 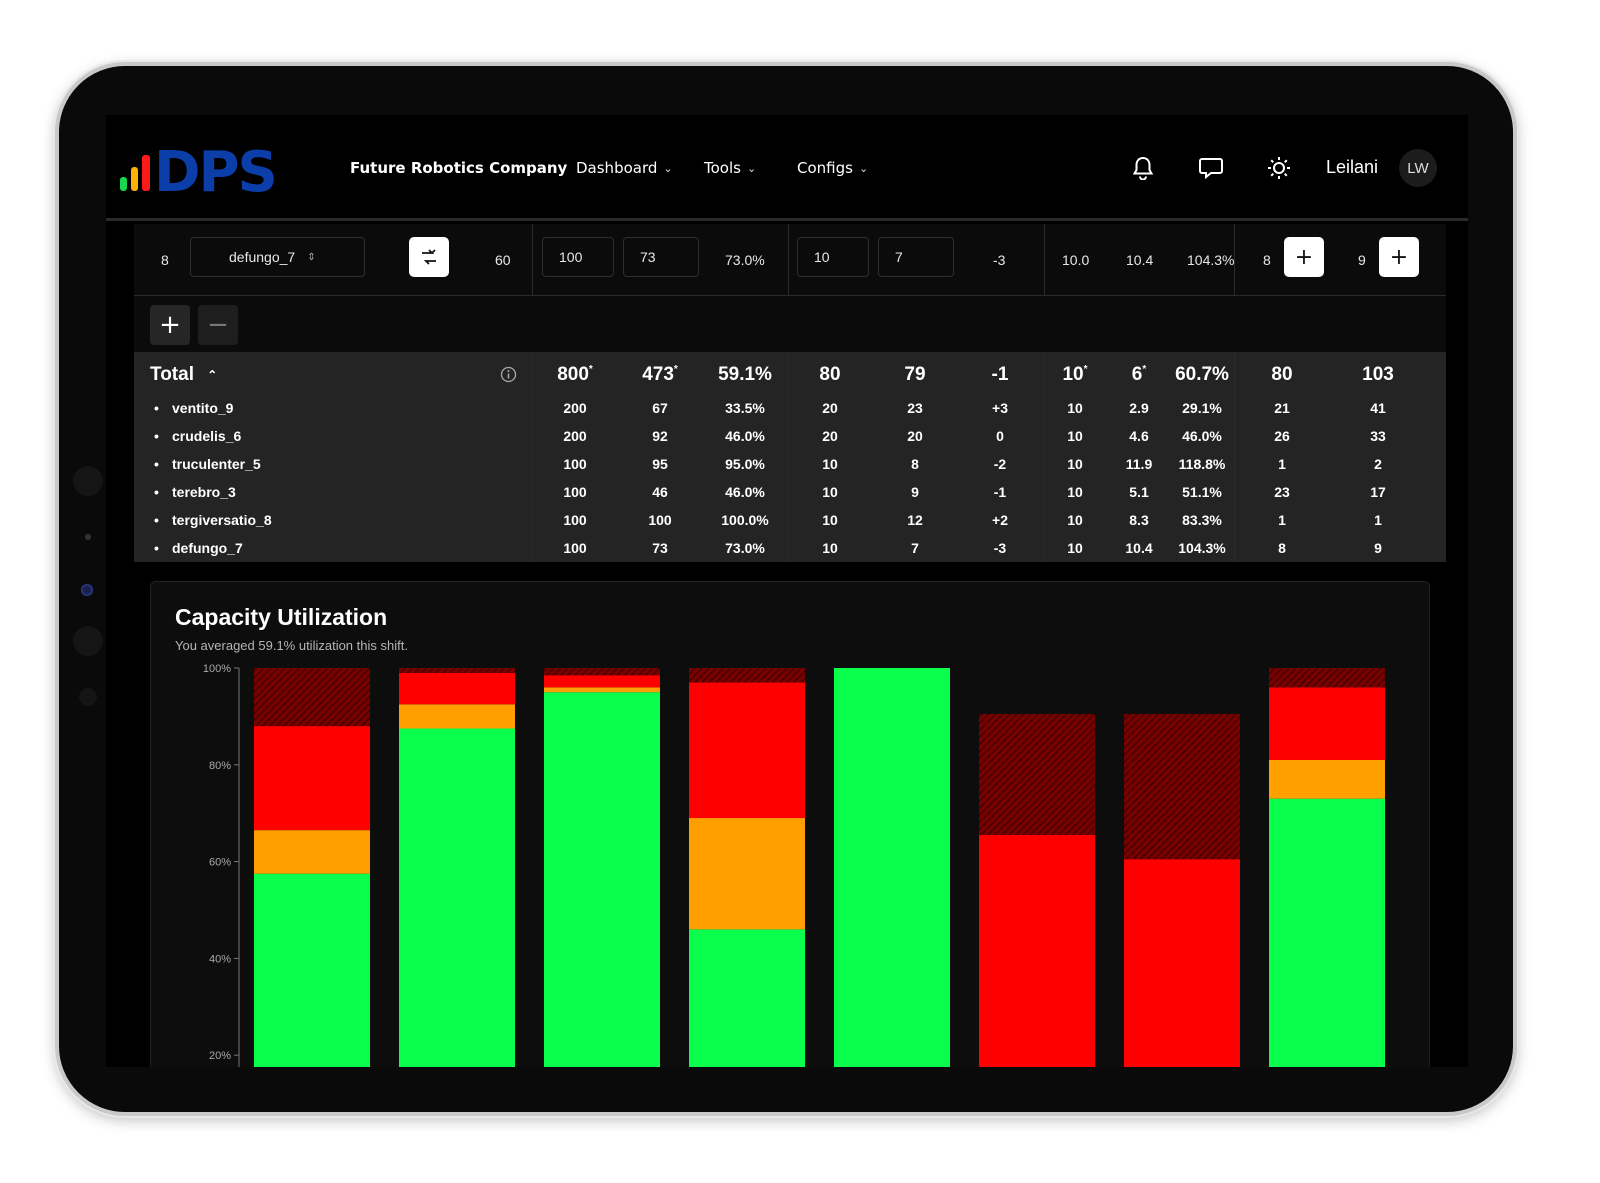 I want to click on row-value: 11.9, so click(x=1139, y=464).